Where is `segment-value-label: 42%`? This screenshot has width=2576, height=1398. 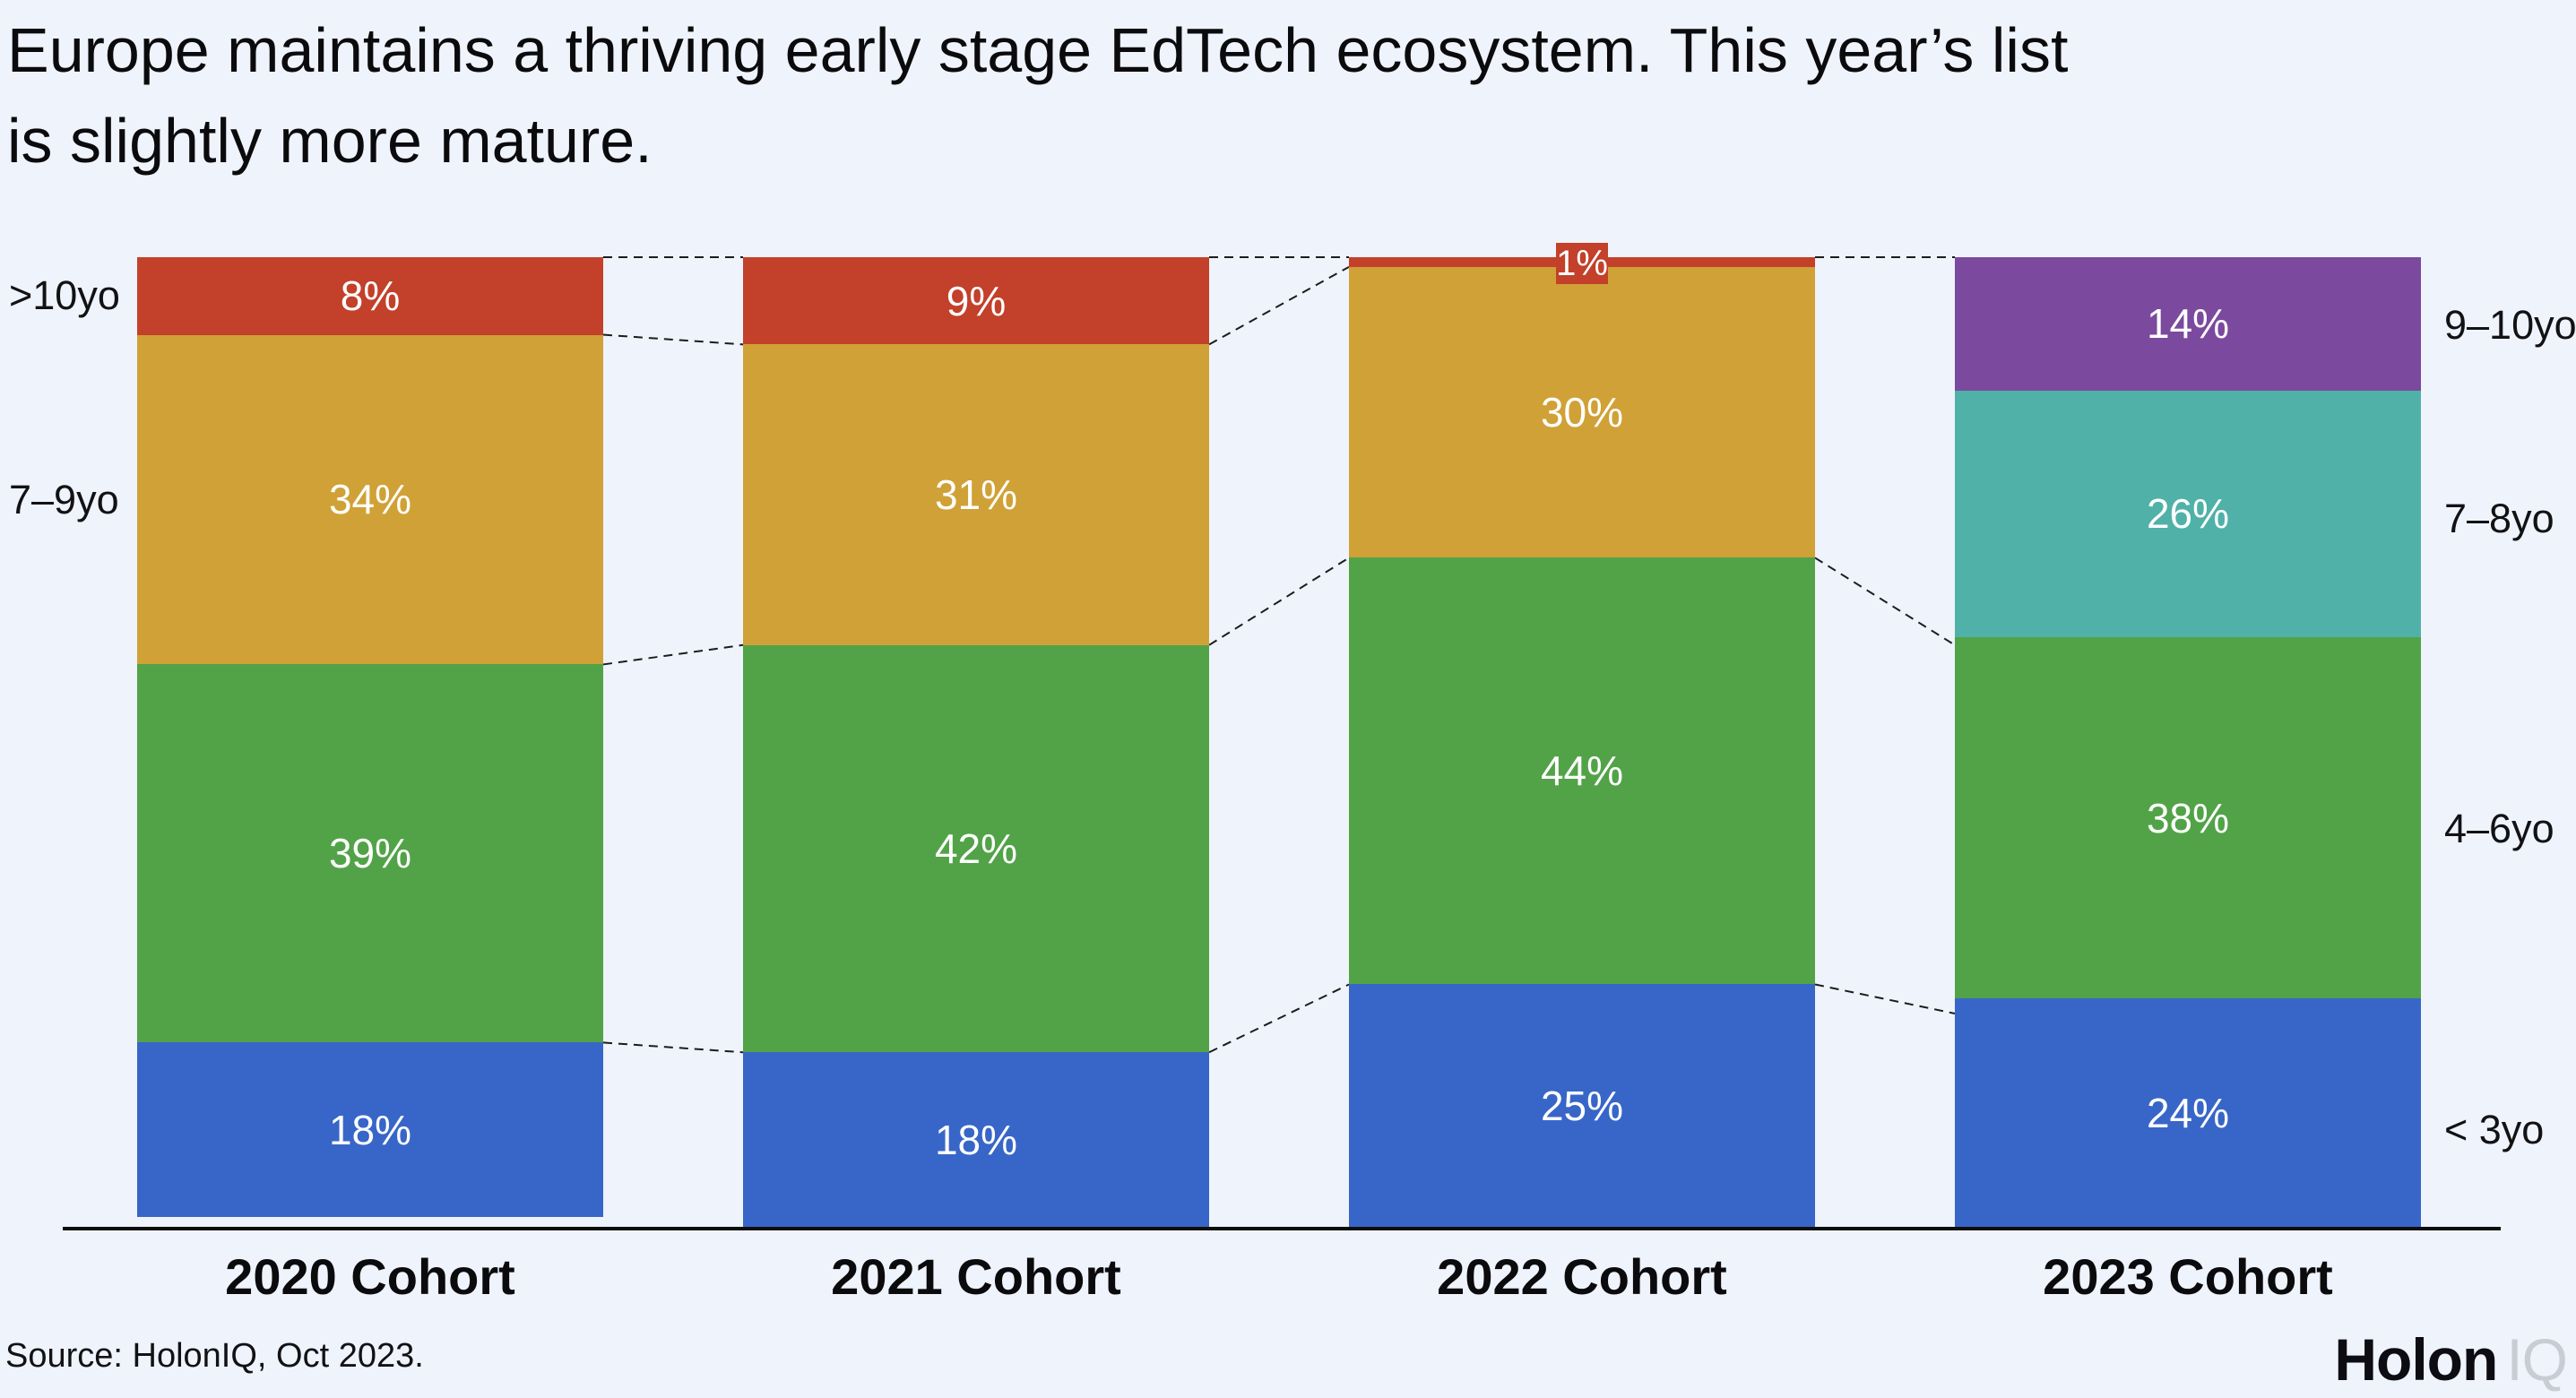 segment-value-label: 42% is located at coordinates (976, 848).